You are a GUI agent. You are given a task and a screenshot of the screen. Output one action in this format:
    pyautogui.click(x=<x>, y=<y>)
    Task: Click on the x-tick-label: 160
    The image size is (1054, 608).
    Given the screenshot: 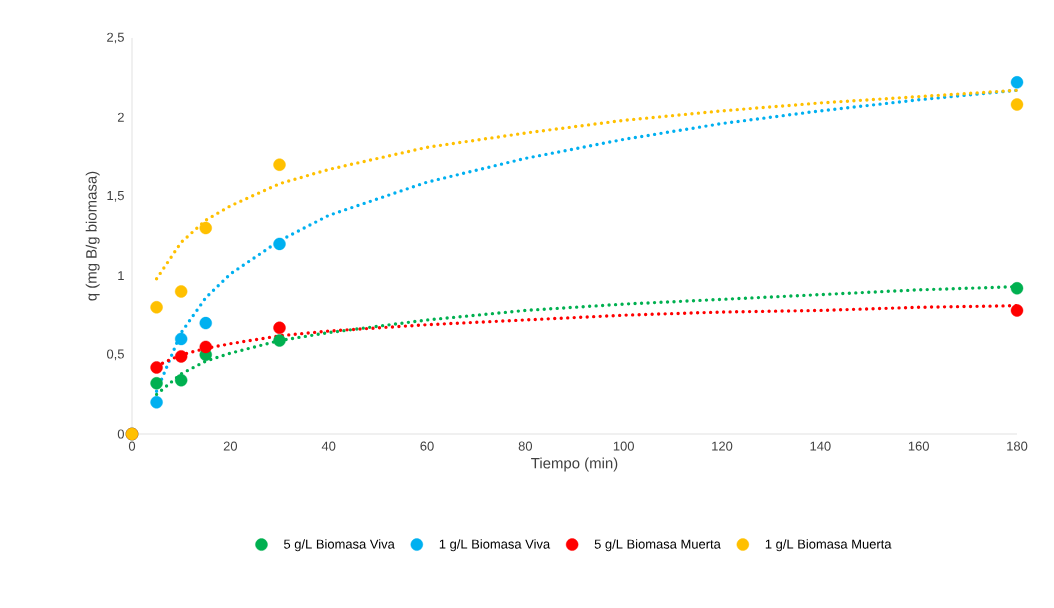 What is the action you would take?
    pyautogui.click(x=918, y=446)
    